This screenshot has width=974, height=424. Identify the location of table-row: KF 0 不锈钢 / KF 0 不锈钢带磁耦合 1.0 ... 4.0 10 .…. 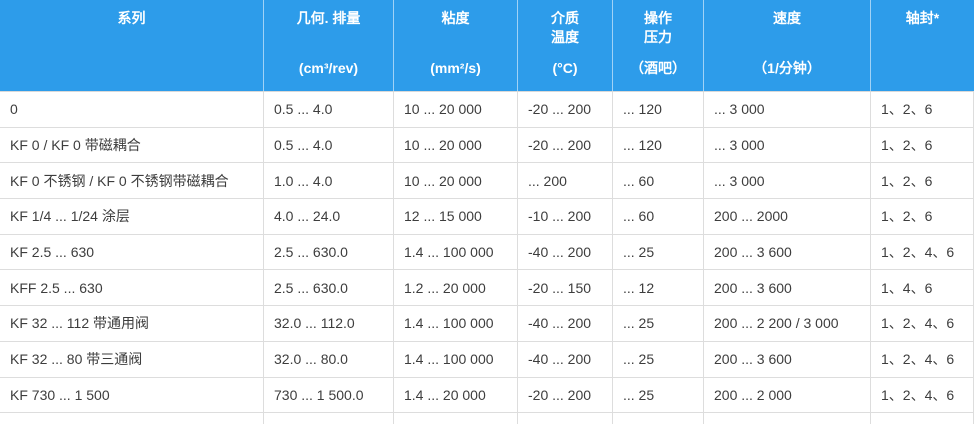
(487, 181).